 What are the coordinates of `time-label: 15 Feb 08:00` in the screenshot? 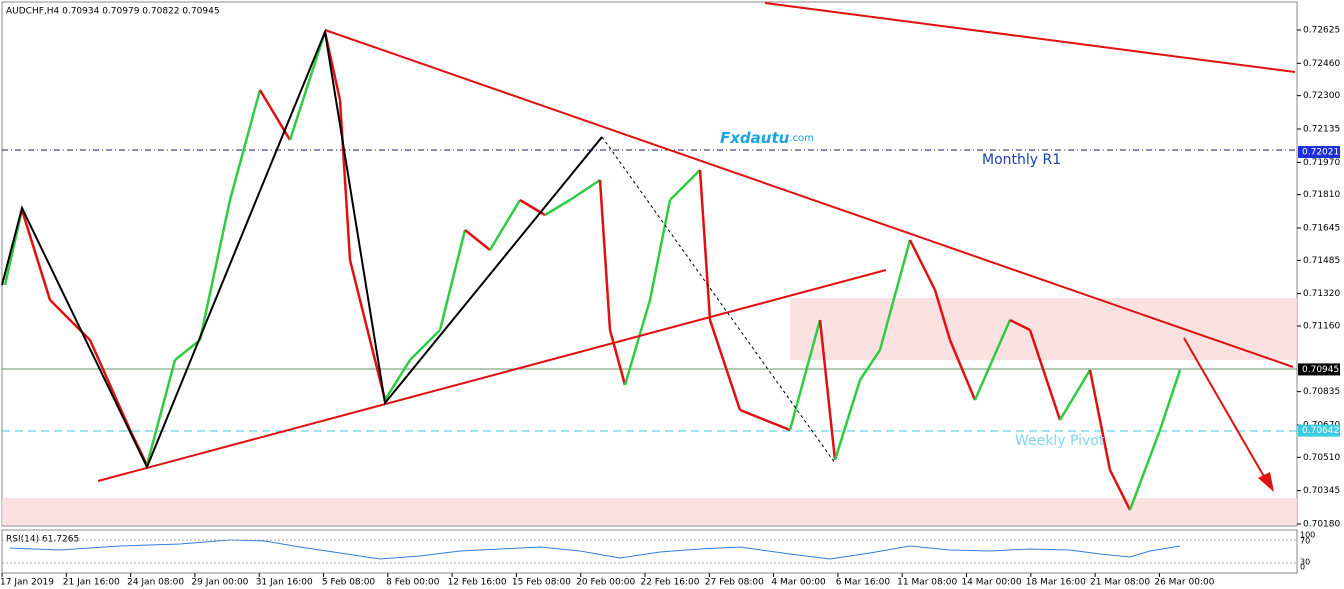 It's located at (541, 583).